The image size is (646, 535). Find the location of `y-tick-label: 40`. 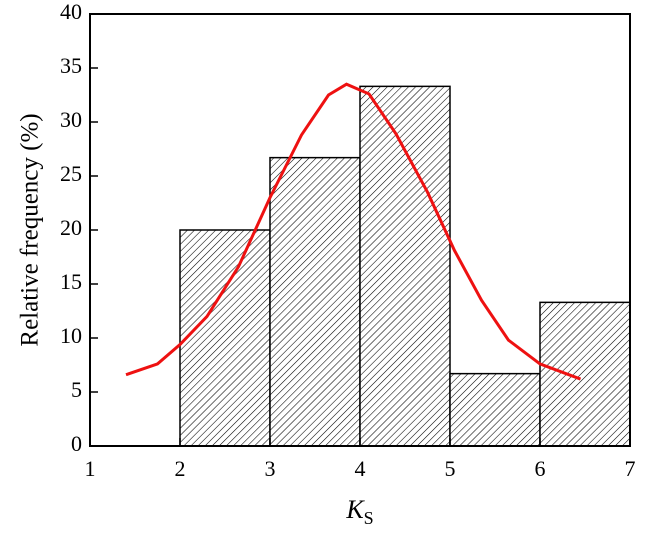

y-tick-label: 40 is located at coordinates (71, 12).